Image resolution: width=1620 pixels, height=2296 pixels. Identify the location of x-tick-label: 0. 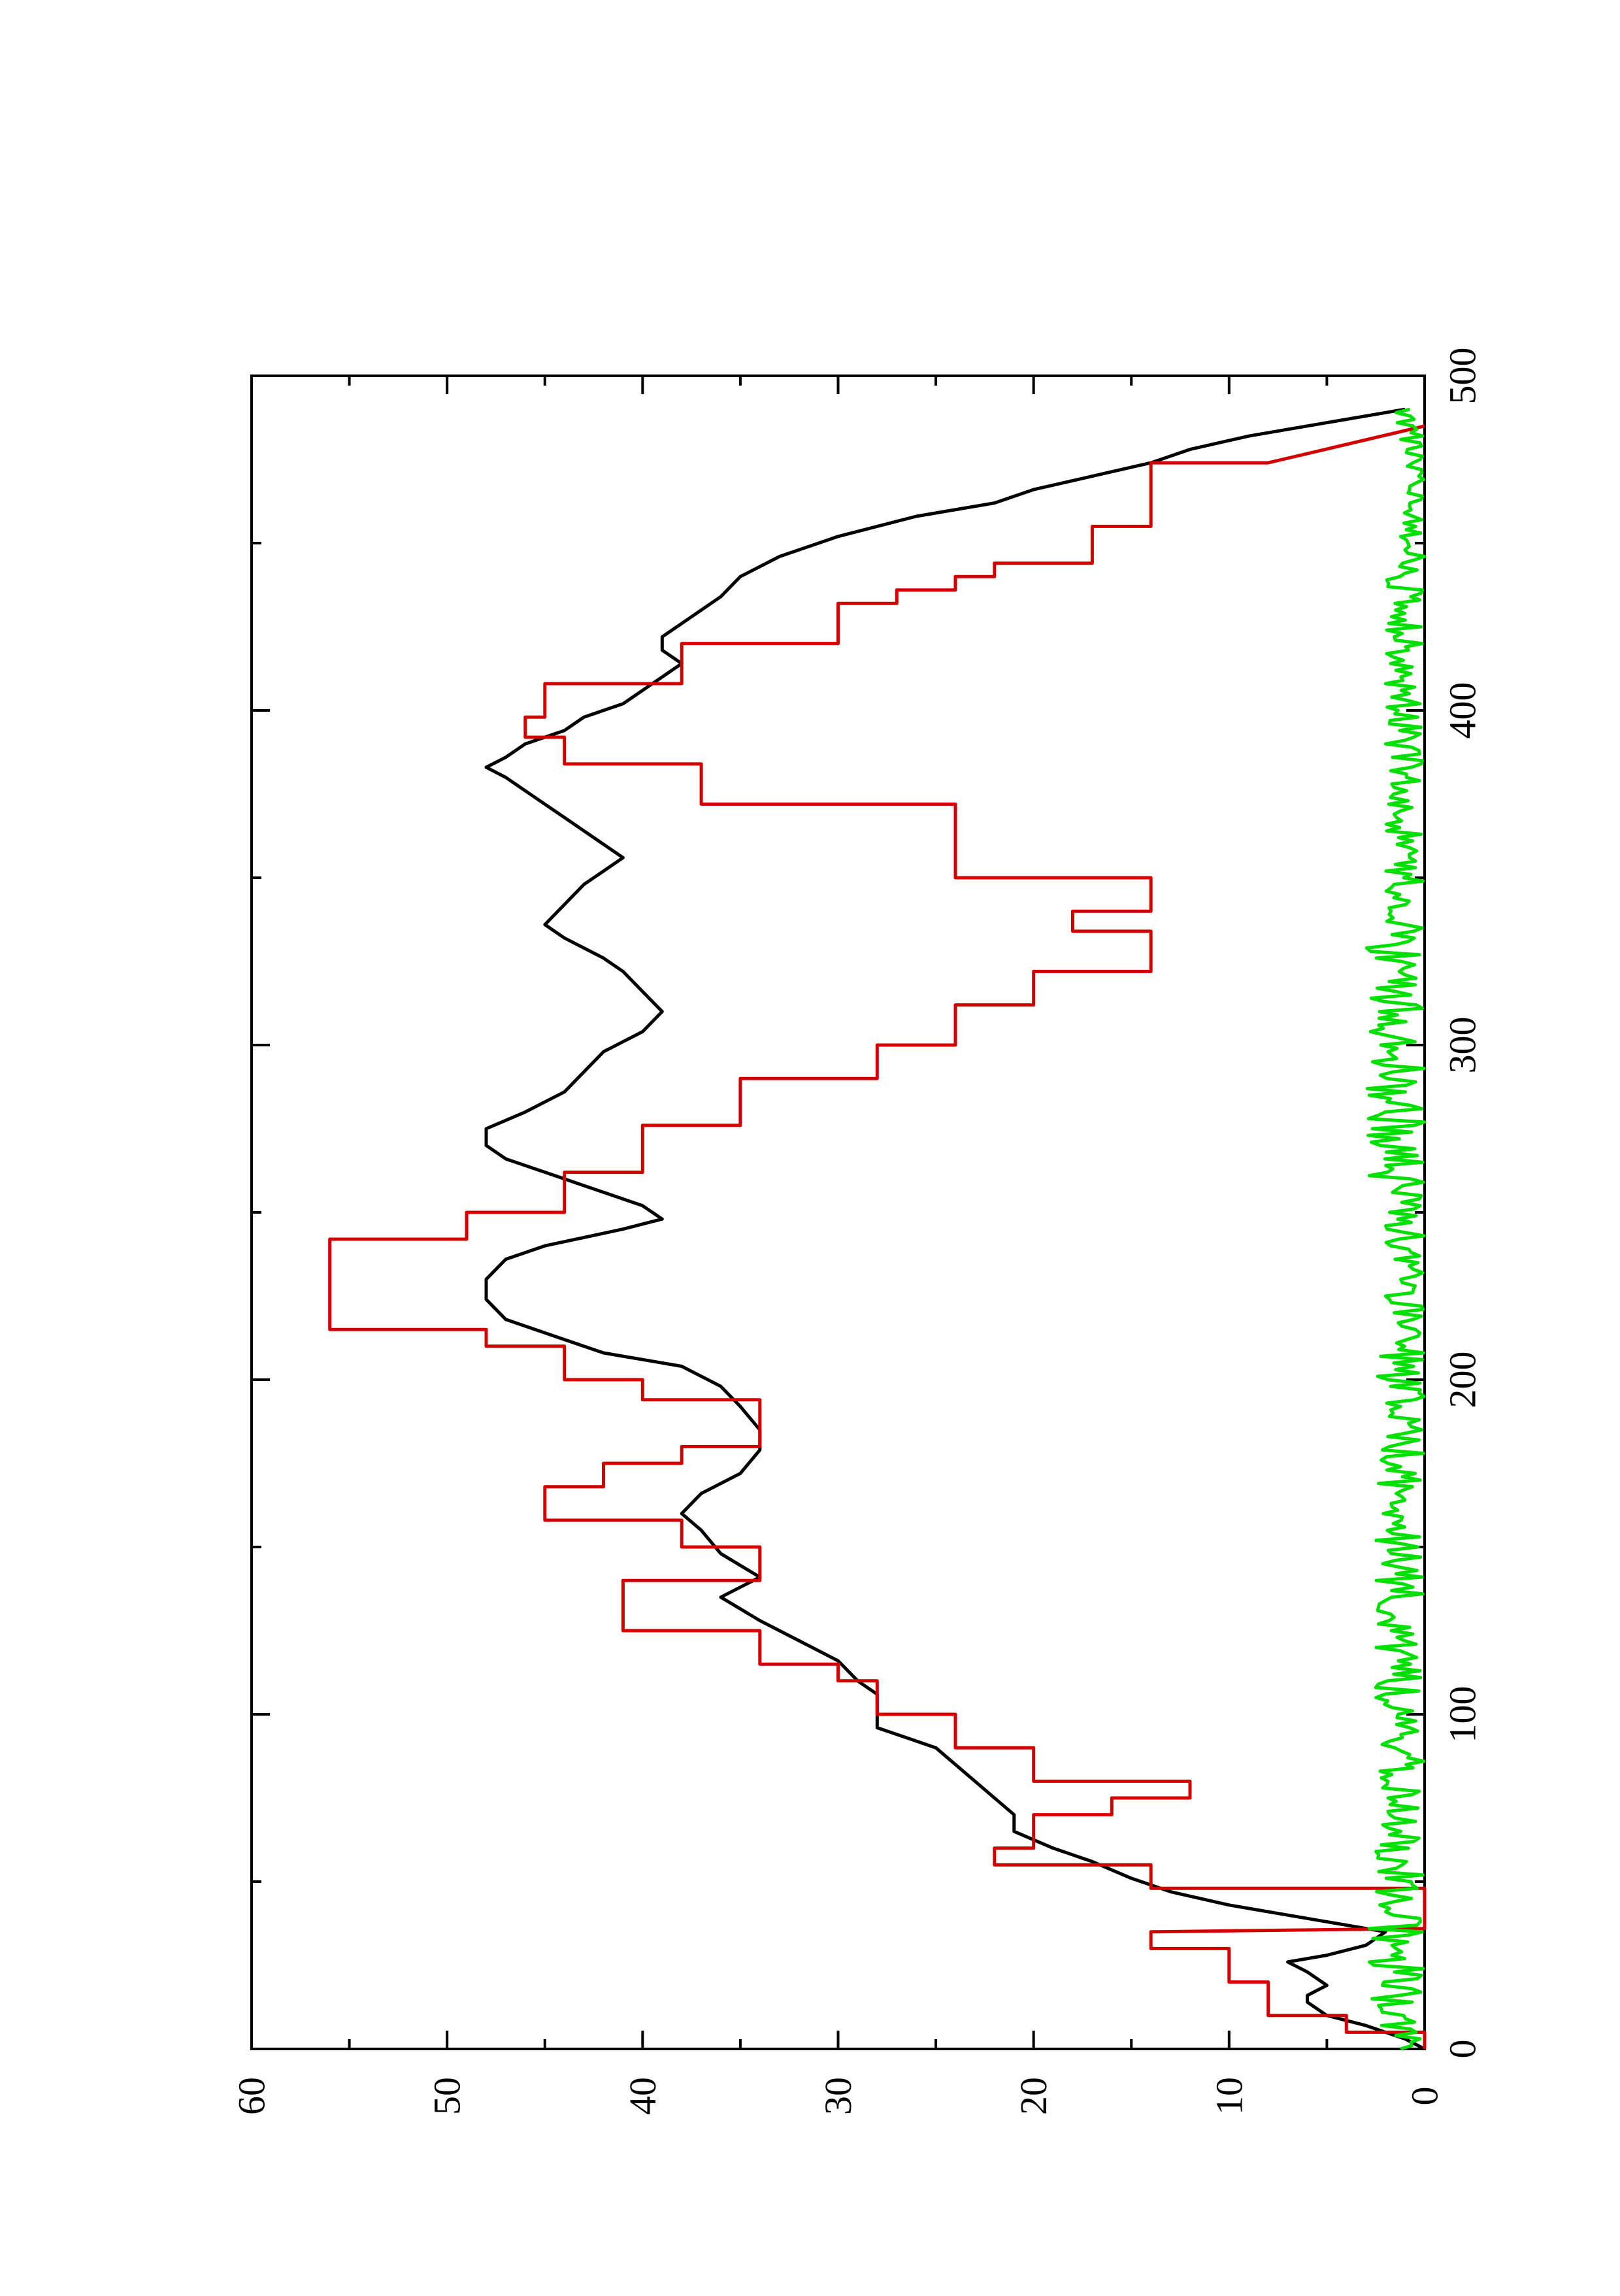
(1463, 2049).